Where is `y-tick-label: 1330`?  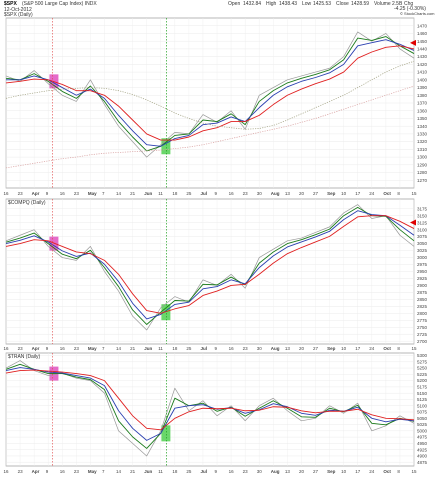 y-tick-label: 1330 is located at coordinates (422, 134).